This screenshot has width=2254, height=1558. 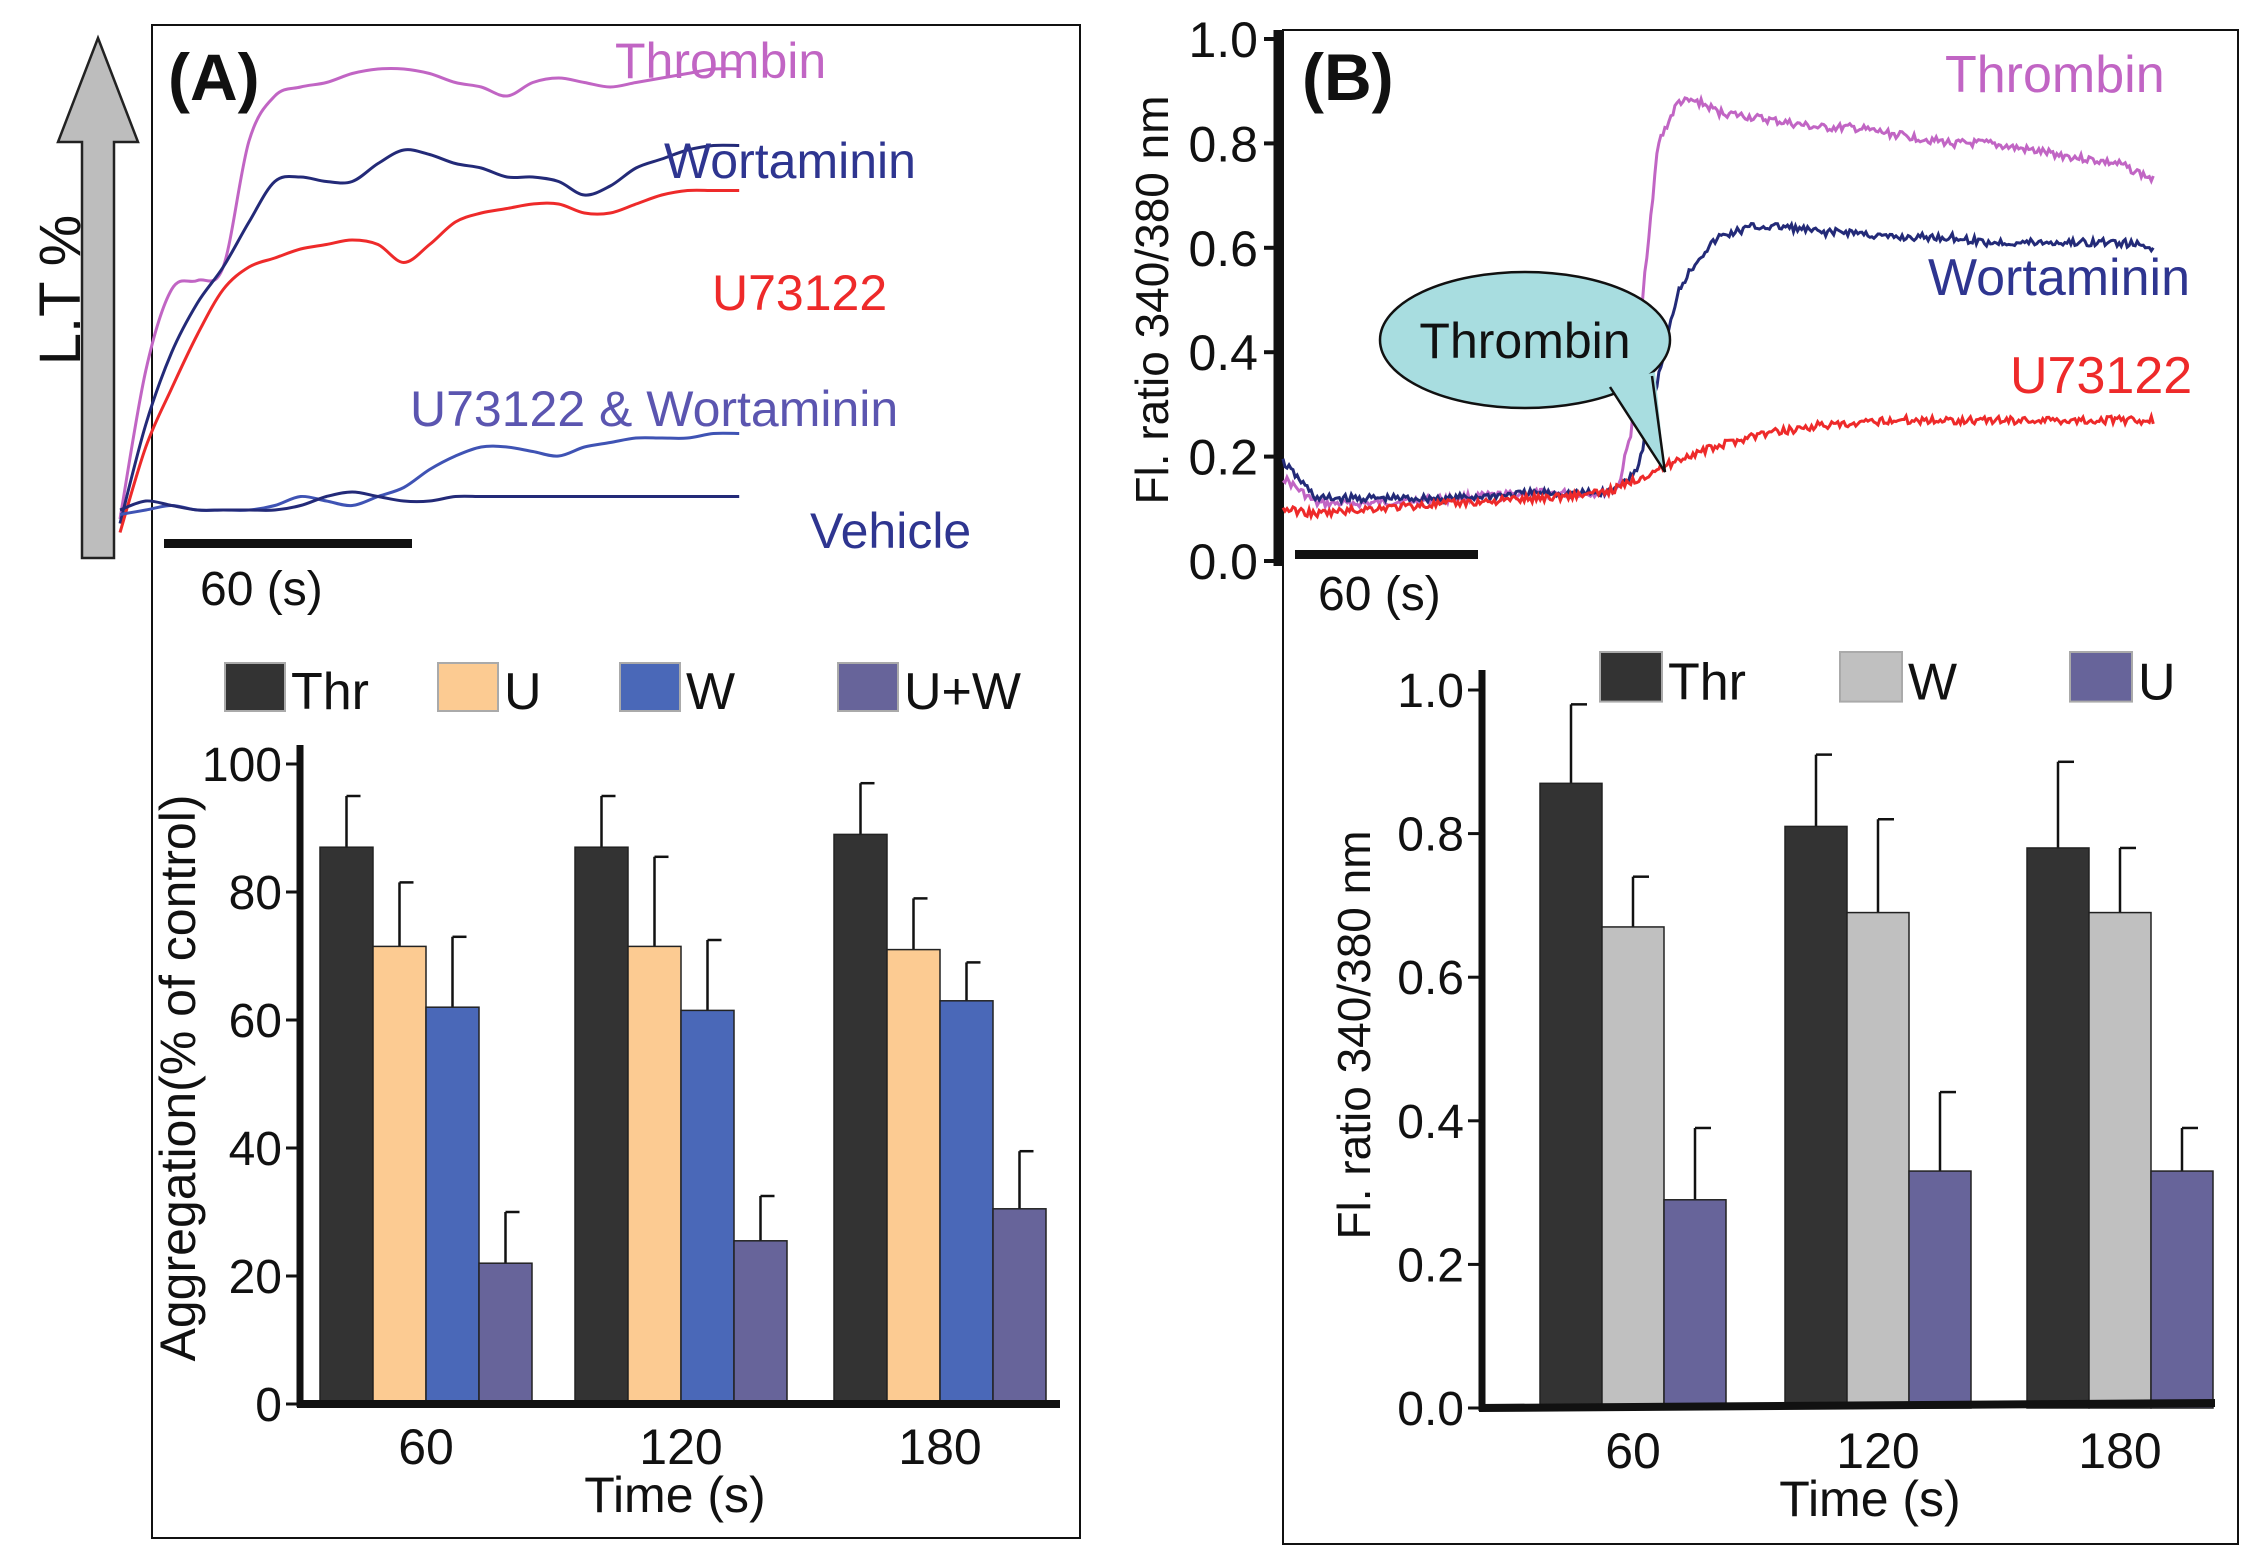 I want to click on y-tick-label-b-traces: 1.0, so click(x=1223, y=40).